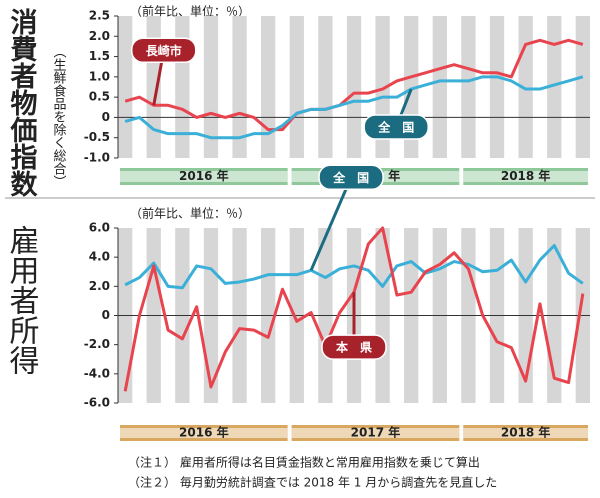 Image resolution: width=600 pixels, height=498 pixels. Describe the element at coordinates (99, 228) in the screenshot. I see `y-tick-label: 6.0` at that location.